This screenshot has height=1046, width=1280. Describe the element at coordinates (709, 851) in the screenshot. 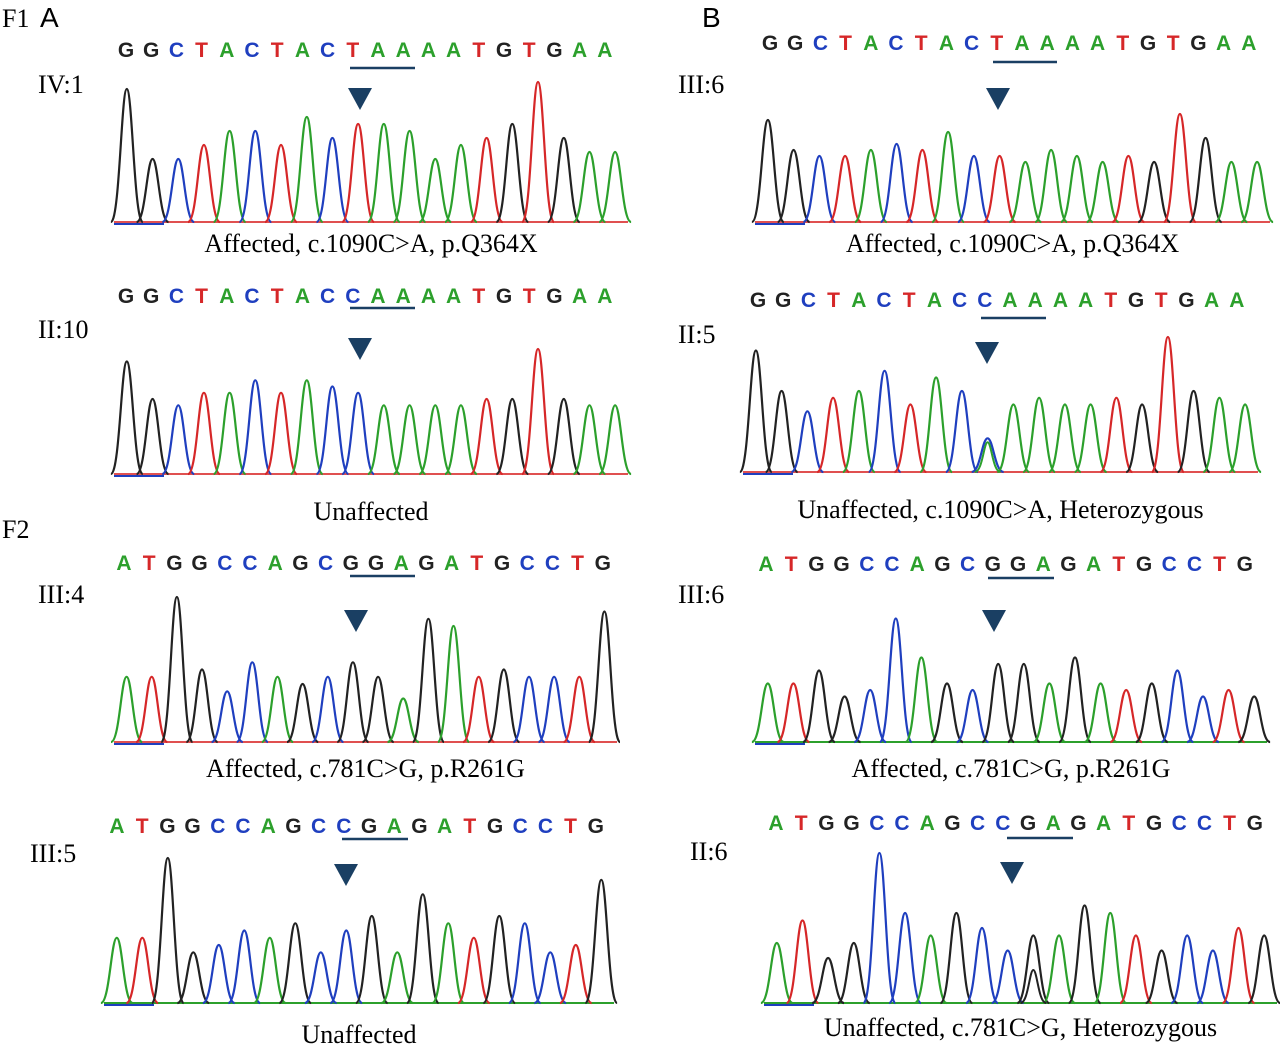

I see `sample-id: II:6` at that location.